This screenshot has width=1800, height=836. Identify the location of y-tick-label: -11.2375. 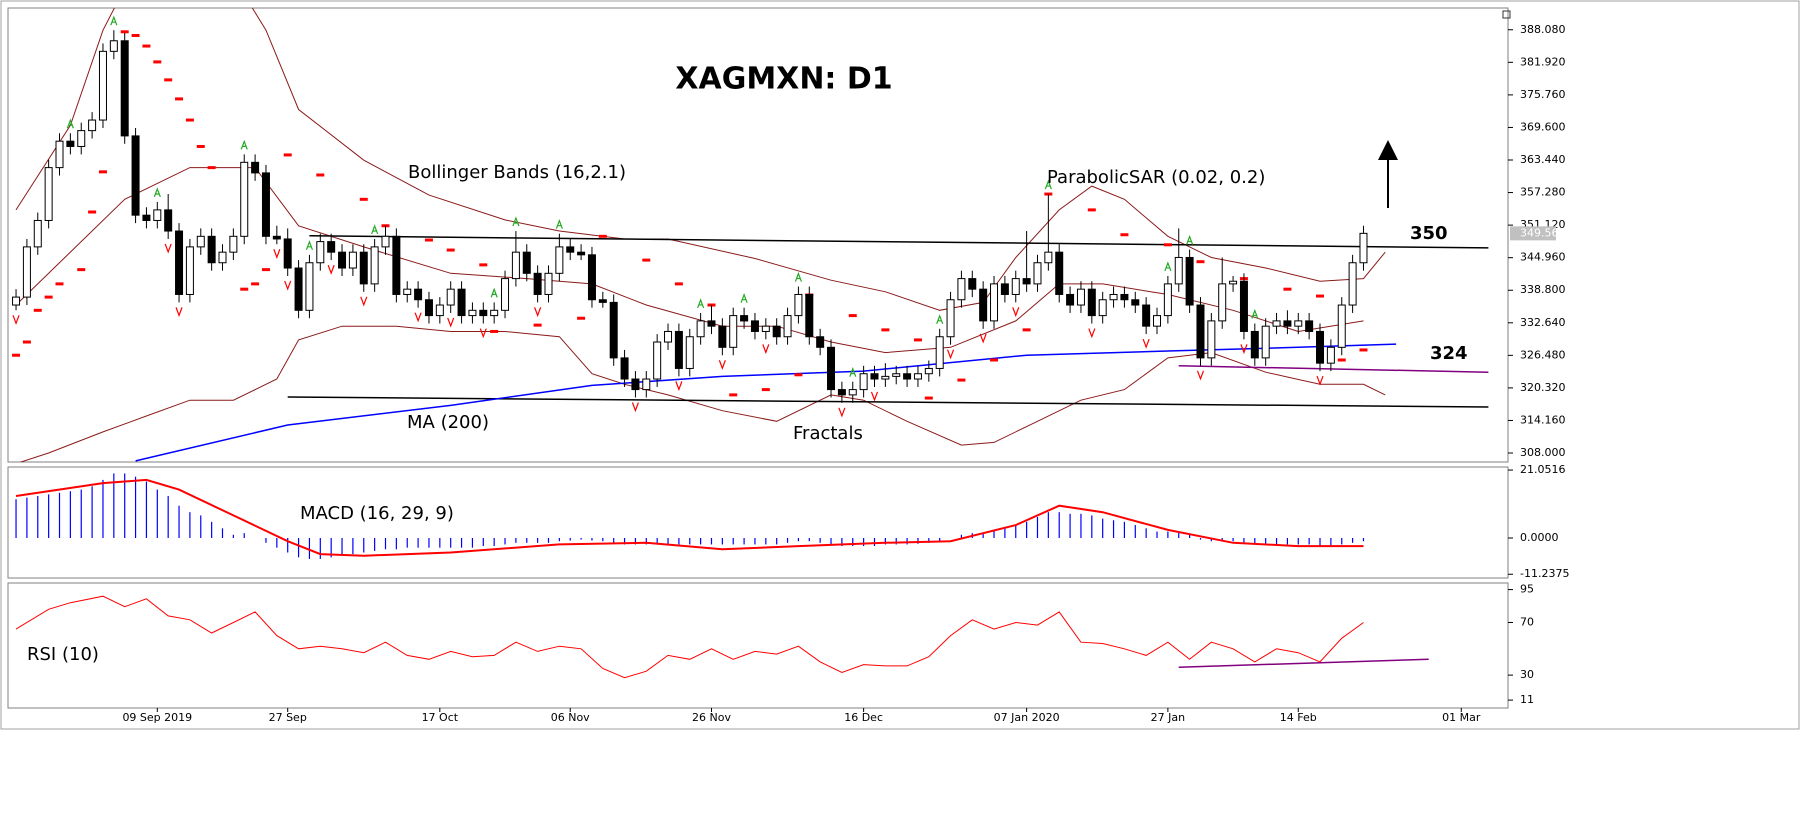
(1544, 573).